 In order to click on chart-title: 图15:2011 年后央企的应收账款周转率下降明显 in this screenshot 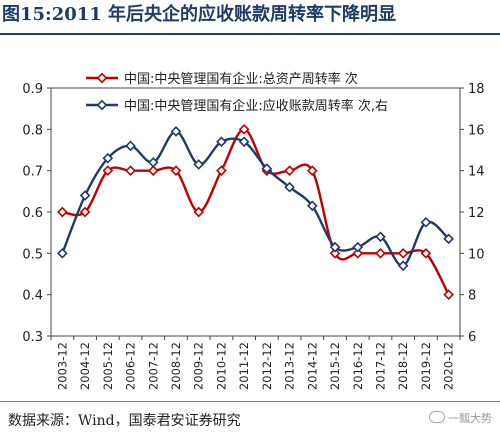, I will do `click(199, 14)`.